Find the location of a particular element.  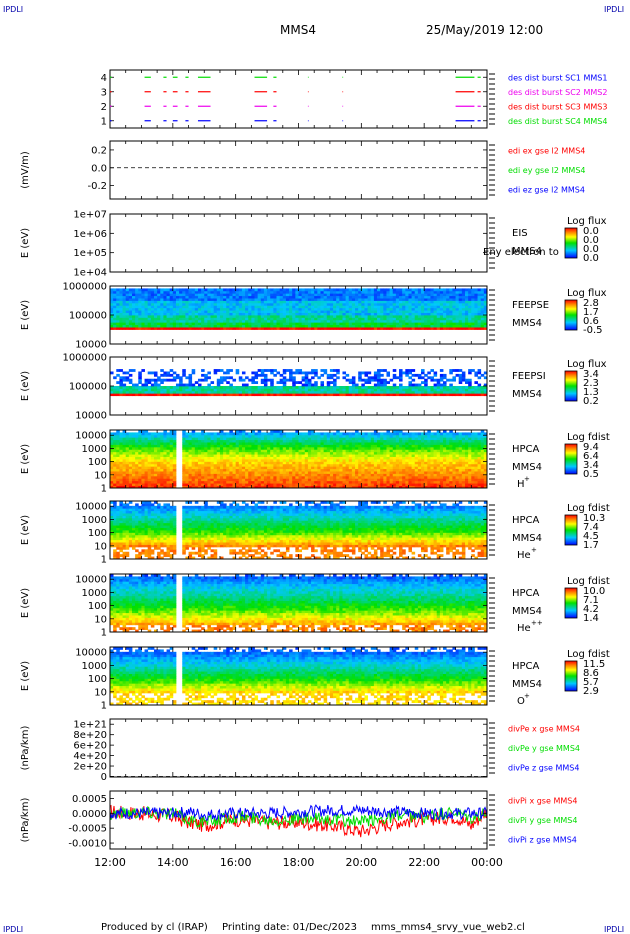

panel-edi-legend-label: edi ez gse l2 MMS4 is located at coordinates (546, 189).